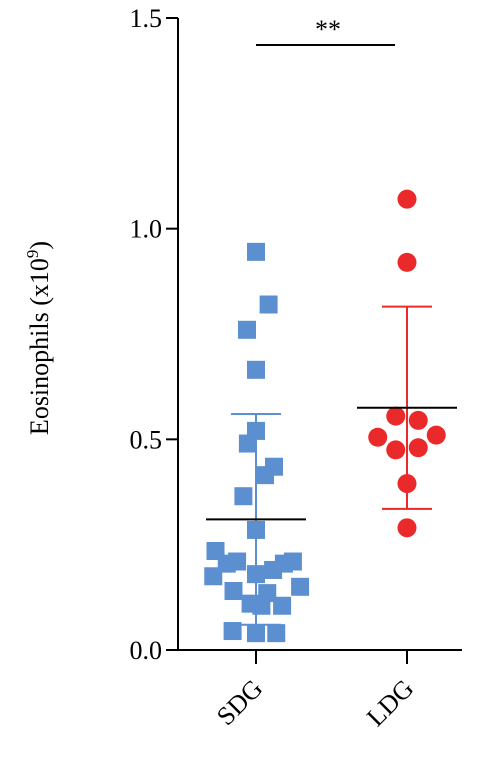  I want to click on y-axis-title-close: ), so click(39, 245).